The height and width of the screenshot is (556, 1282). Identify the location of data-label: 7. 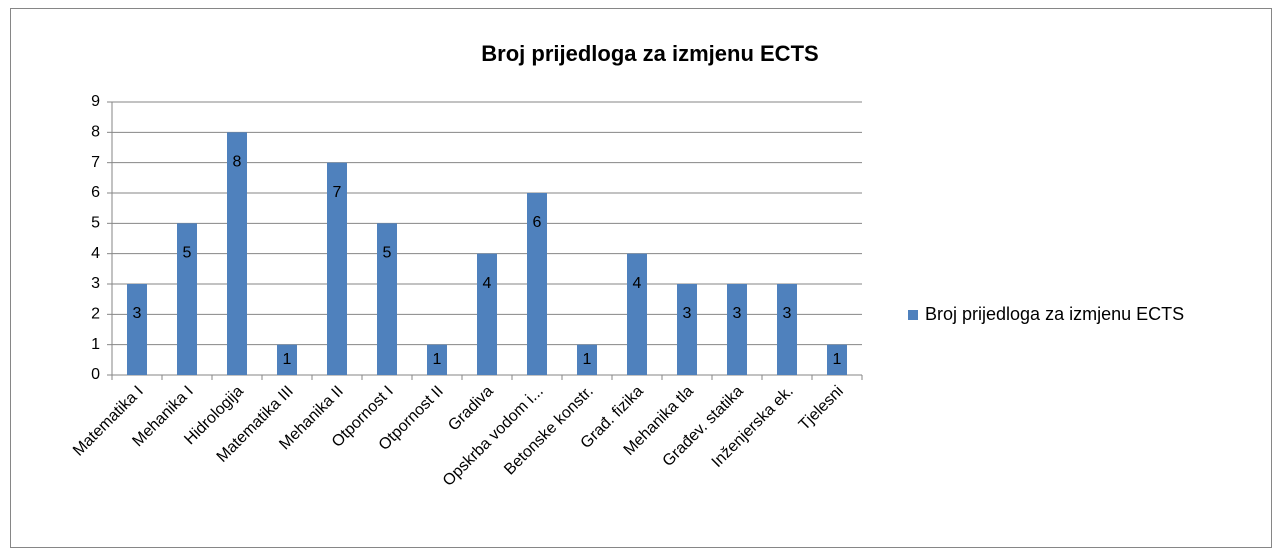
(337, 192).